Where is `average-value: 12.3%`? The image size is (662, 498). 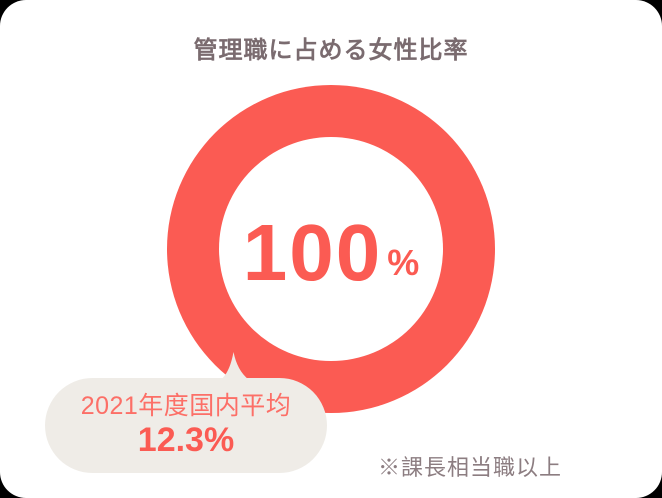 average-value: 12.3% is located at coordinates (186, 439).